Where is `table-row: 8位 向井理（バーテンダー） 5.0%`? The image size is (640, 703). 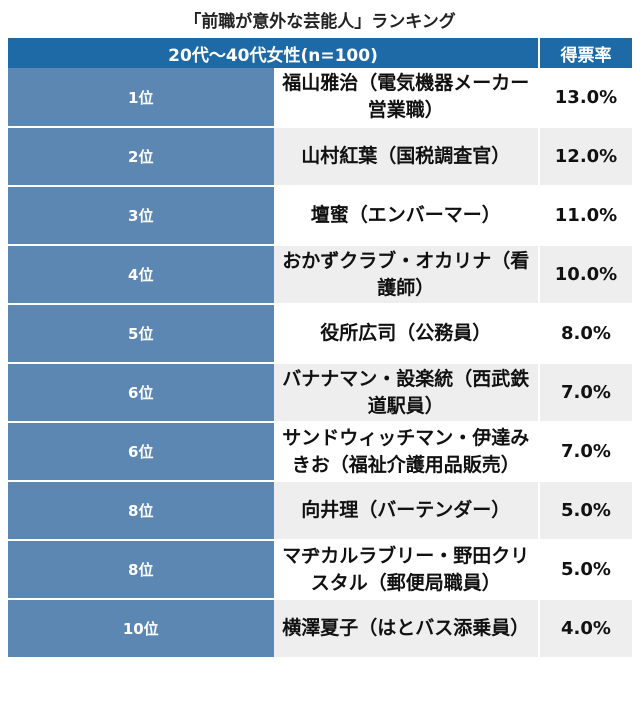
table-row: 8位 向井理（バーテンダー） 5.0% is located at coordinates (320, 511).